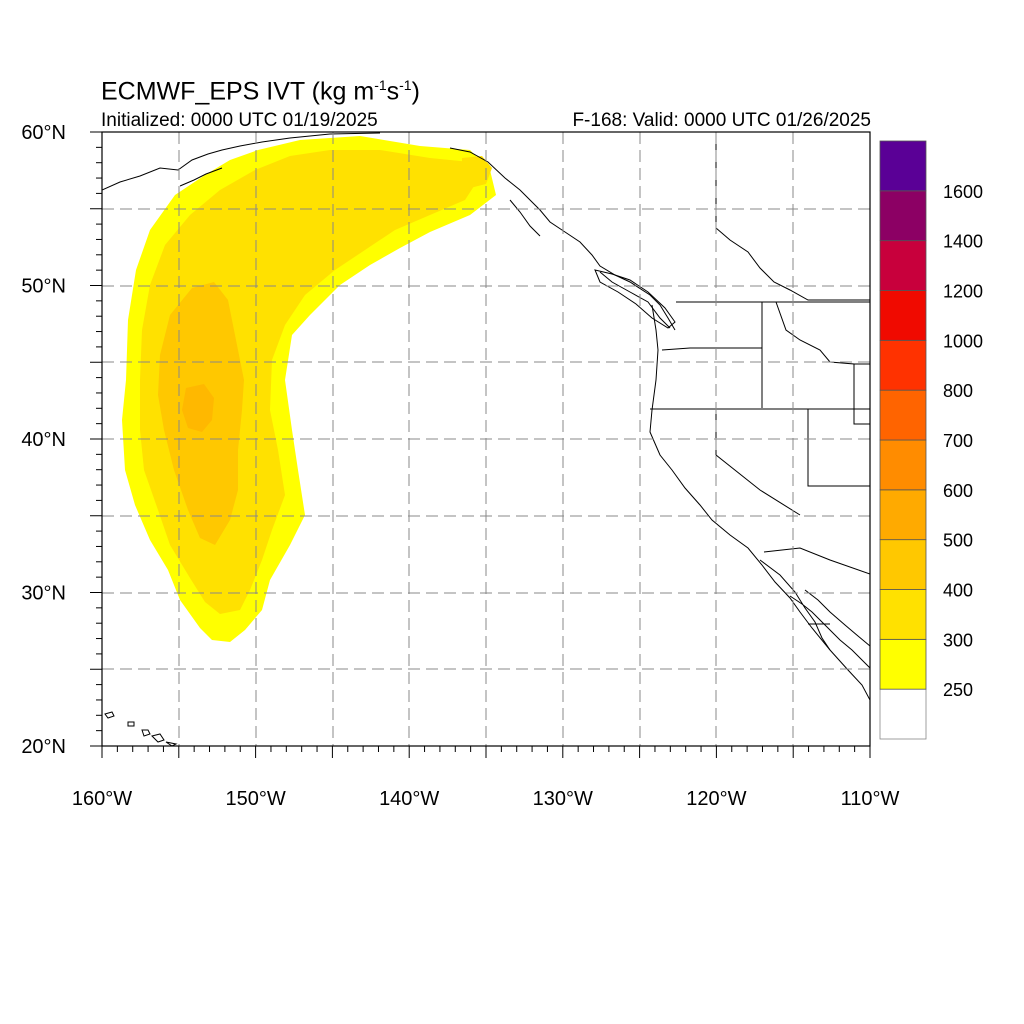 Image resolution: width=1024 pixels, height=1024 pixels. I want to click on lat-label: 50°N, so click(43, 287).